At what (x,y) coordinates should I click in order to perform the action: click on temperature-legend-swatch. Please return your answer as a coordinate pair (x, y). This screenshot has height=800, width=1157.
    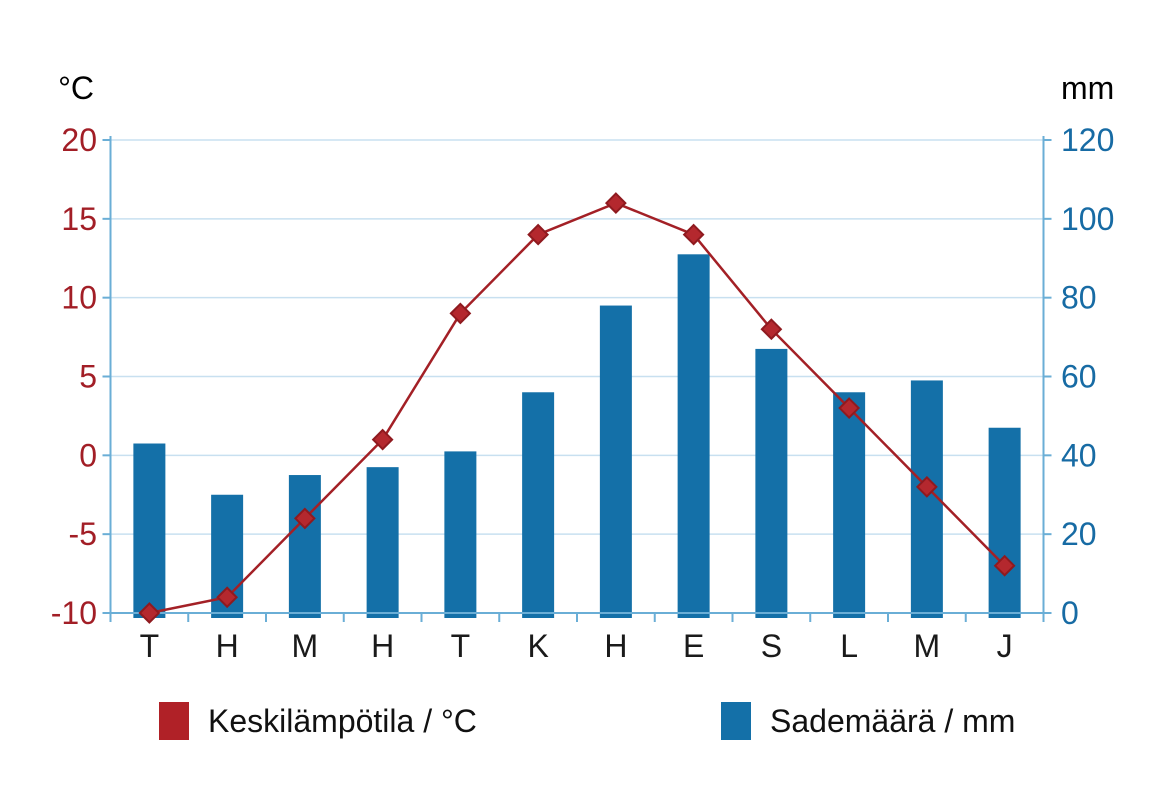
    Looking at the image, I should click on (174, 721).